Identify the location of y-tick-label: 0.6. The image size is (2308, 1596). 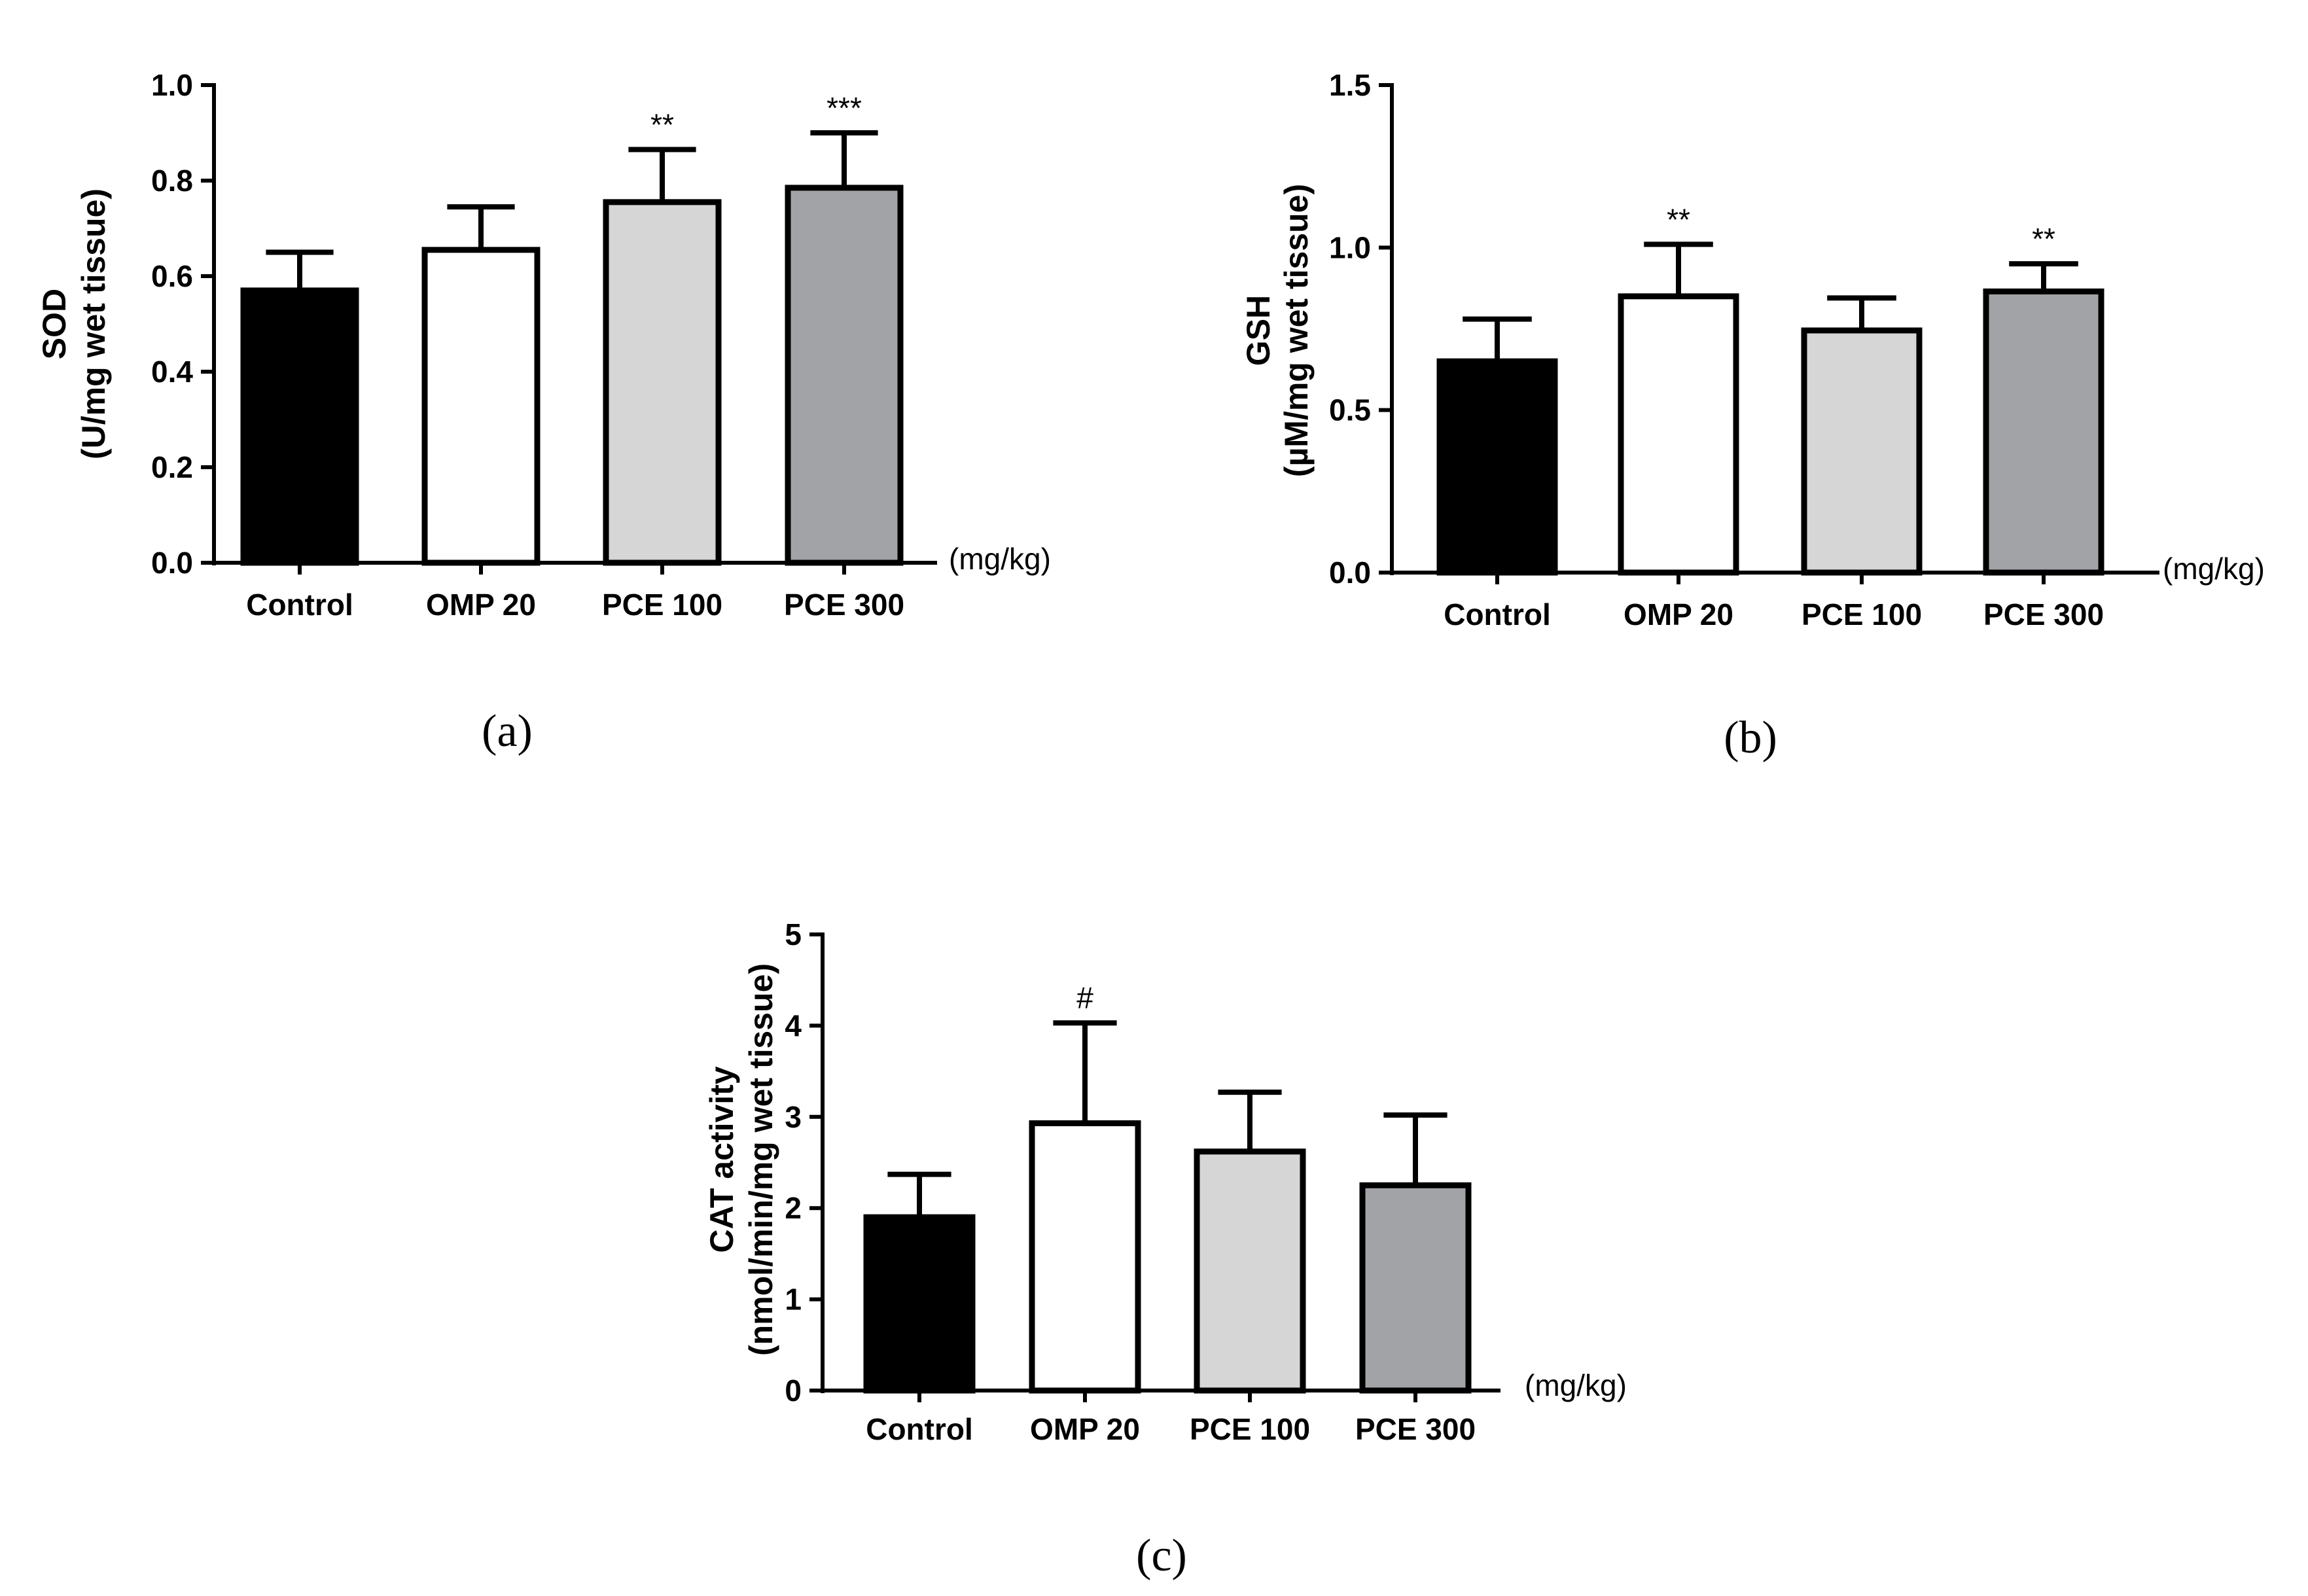
(172, 276).